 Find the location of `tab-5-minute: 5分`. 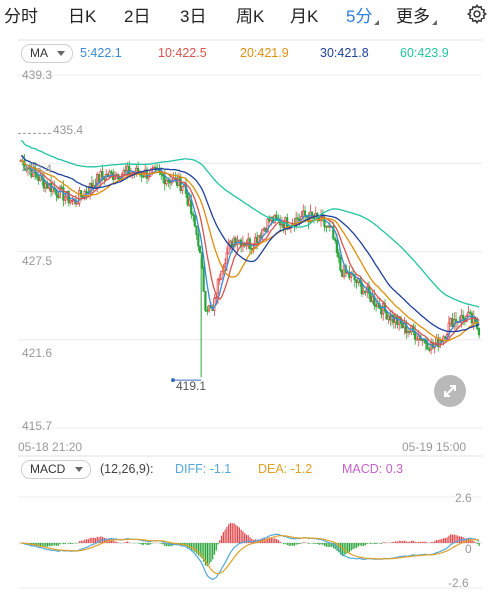

tab-5-minute: 5分 is located at coordinates (363, 14).